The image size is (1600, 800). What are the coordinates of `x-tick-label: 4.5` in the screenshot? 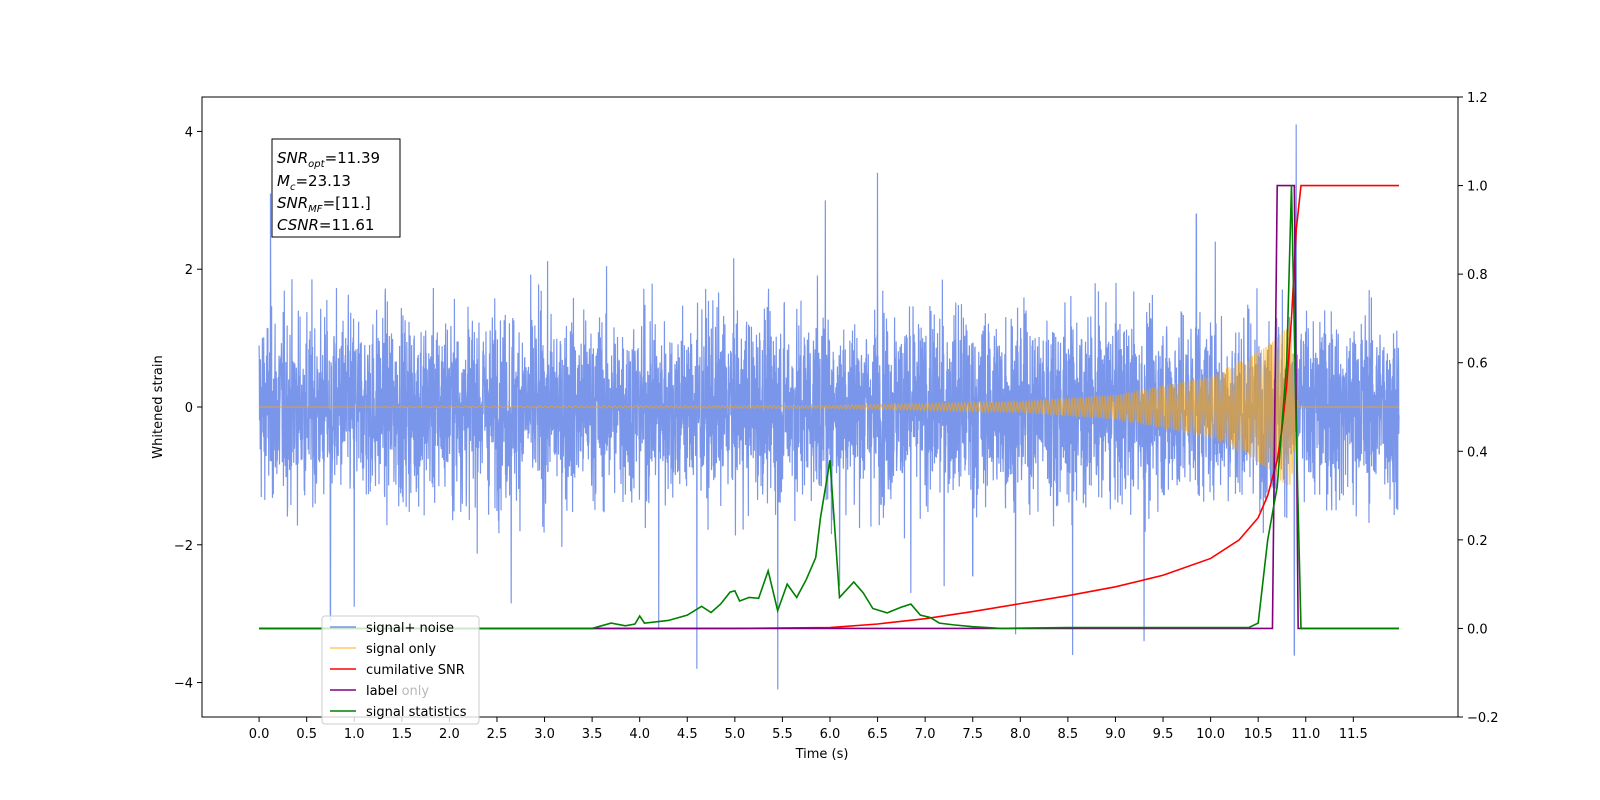 It's located at (687, 734).